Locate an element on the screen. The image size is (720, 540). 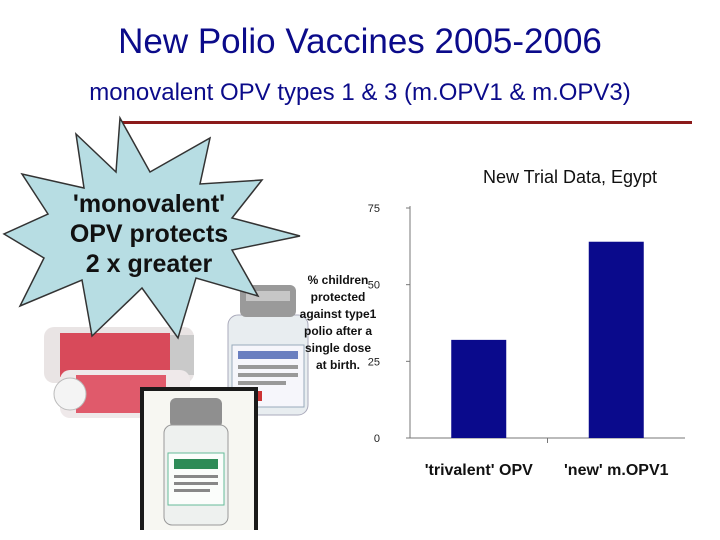
x-tick-labels: 'trivalent' OPV 'new' m.OPV1 is located at coordinates (547, 470).